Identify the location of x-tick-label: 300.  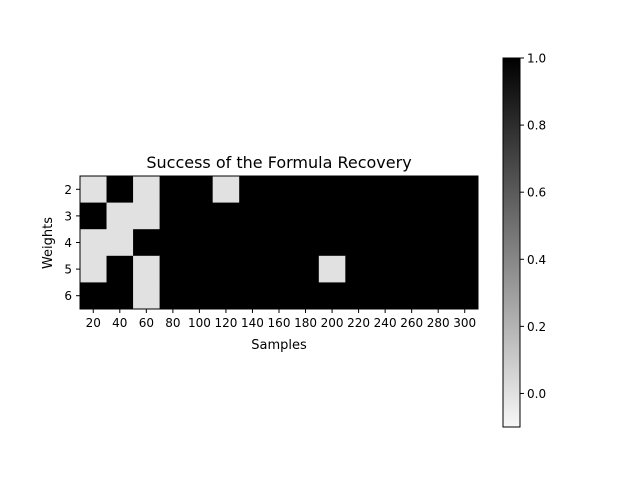
(464, 323).